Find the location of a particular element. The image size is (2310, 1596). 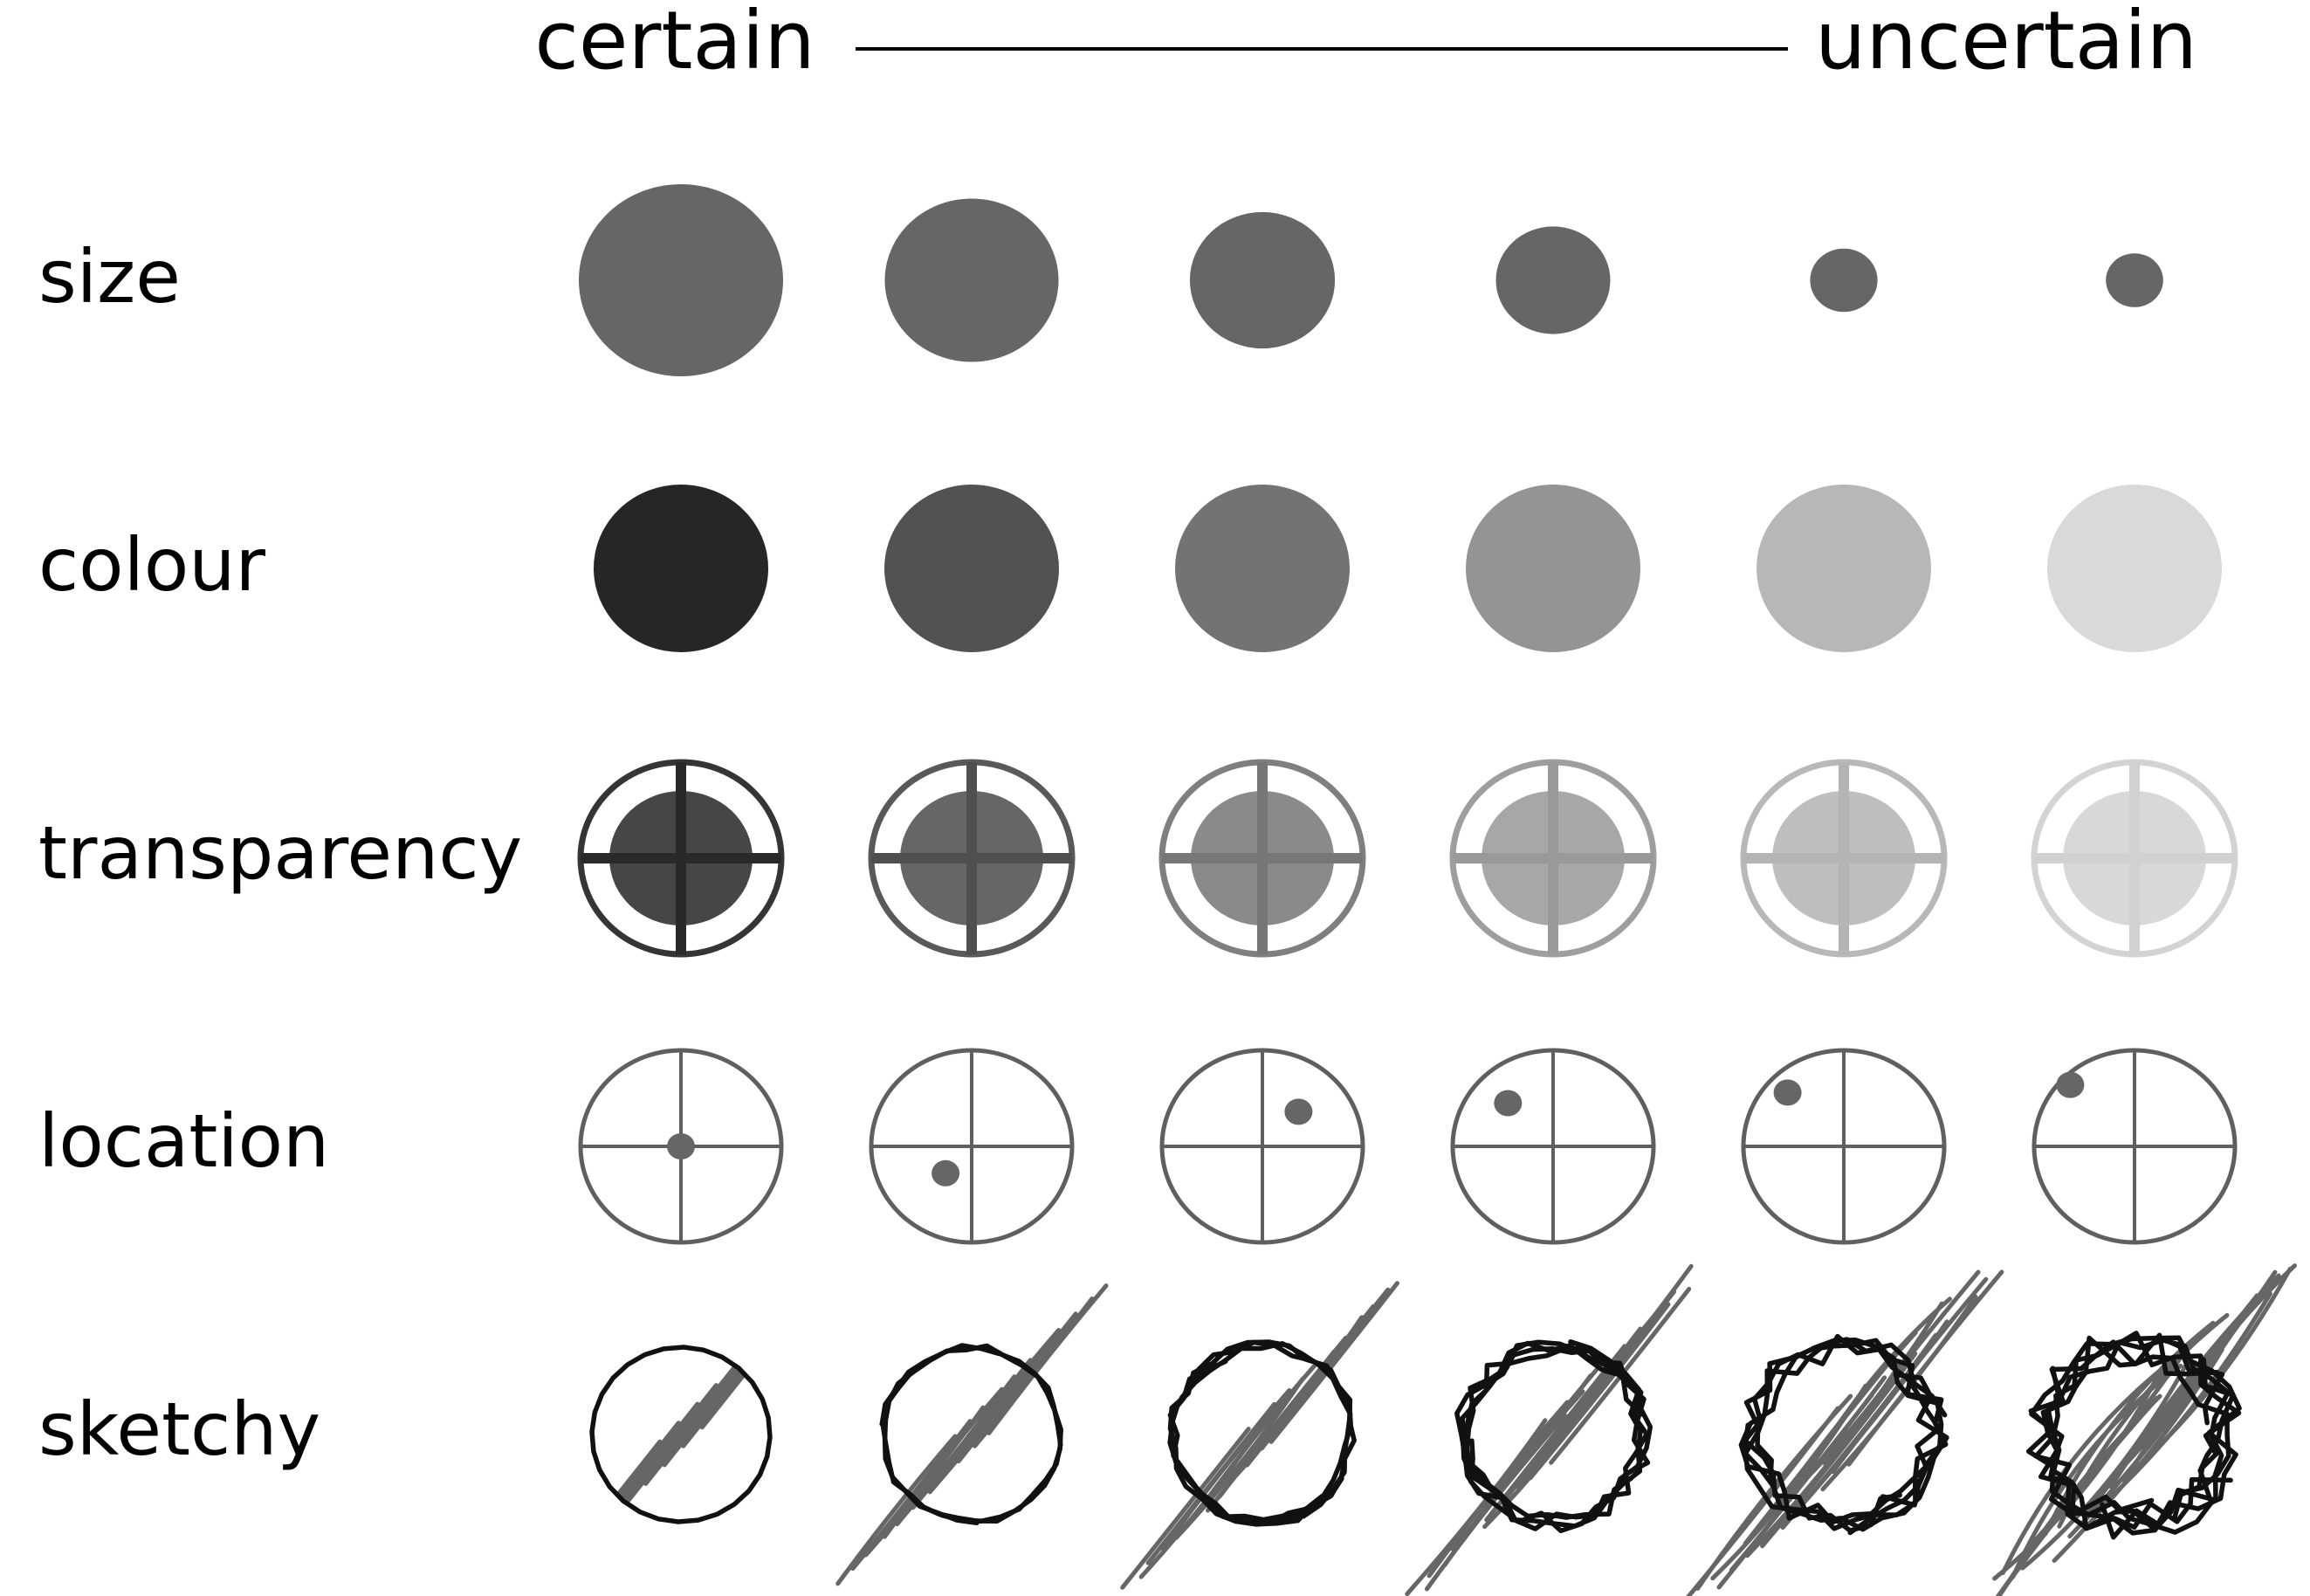

uncertain-label: uncertain is located at coordinates (2006, 44).